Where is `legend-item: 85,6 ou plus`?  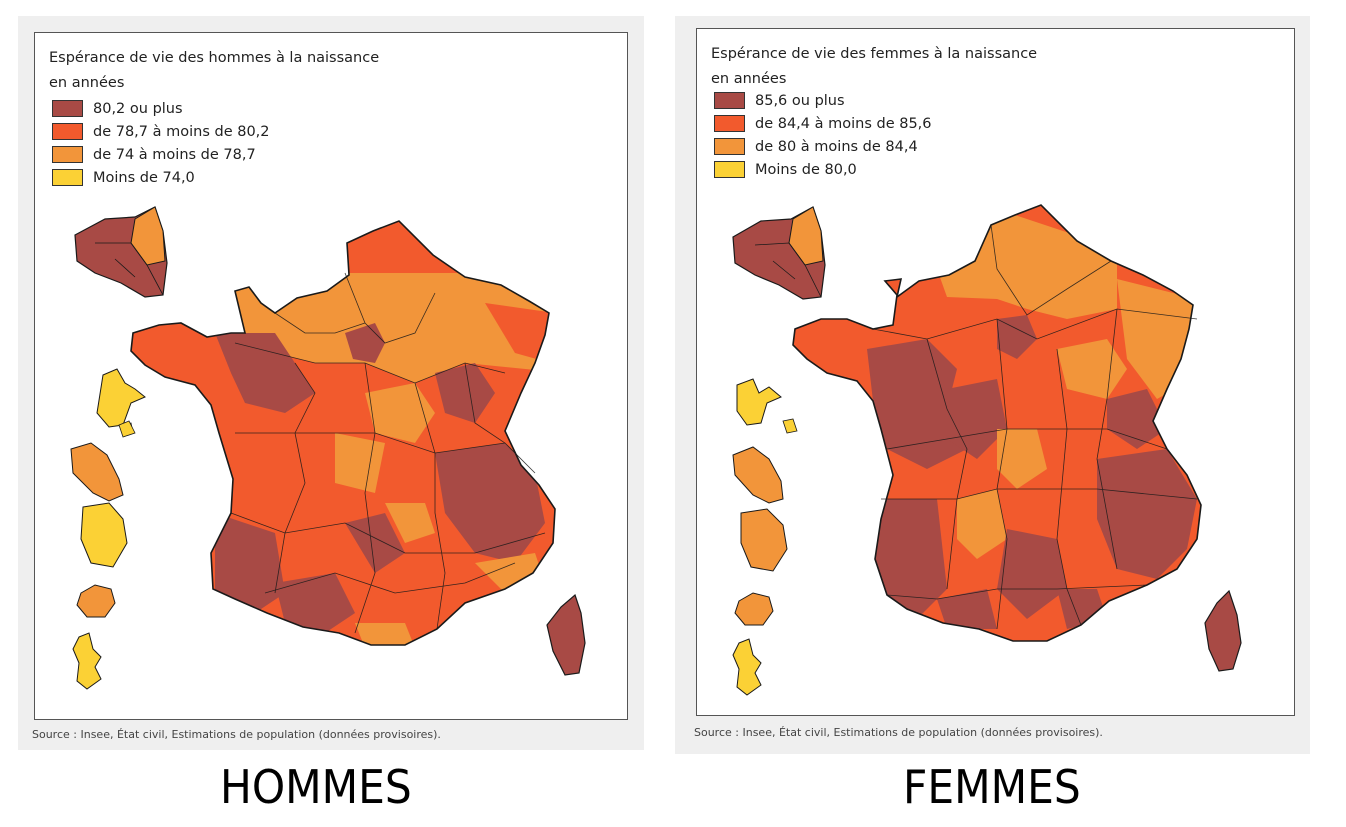
legend-item: 85,6 ou plus is located at coordinates (823, 100).